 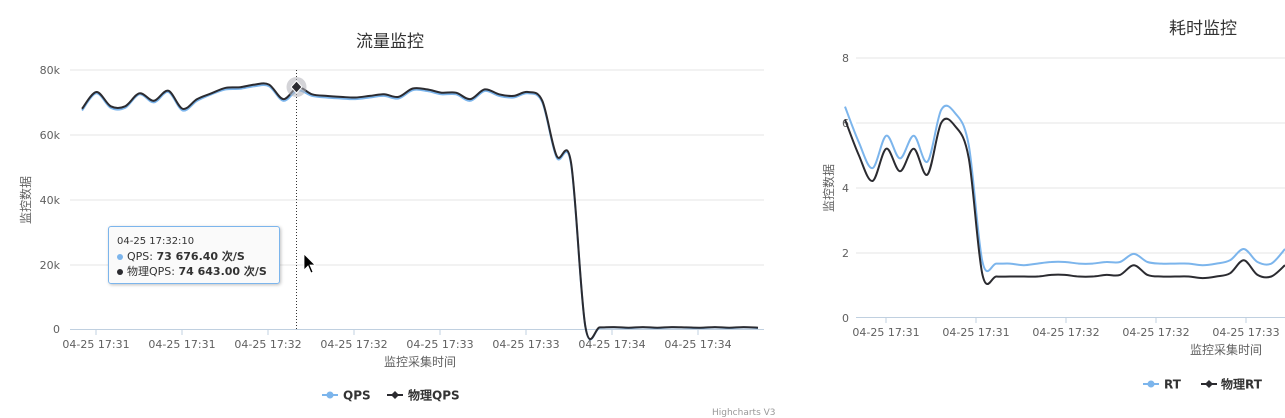 I want to click on traffic-y-tick-60k: 60k, so click(x=50, y=135).